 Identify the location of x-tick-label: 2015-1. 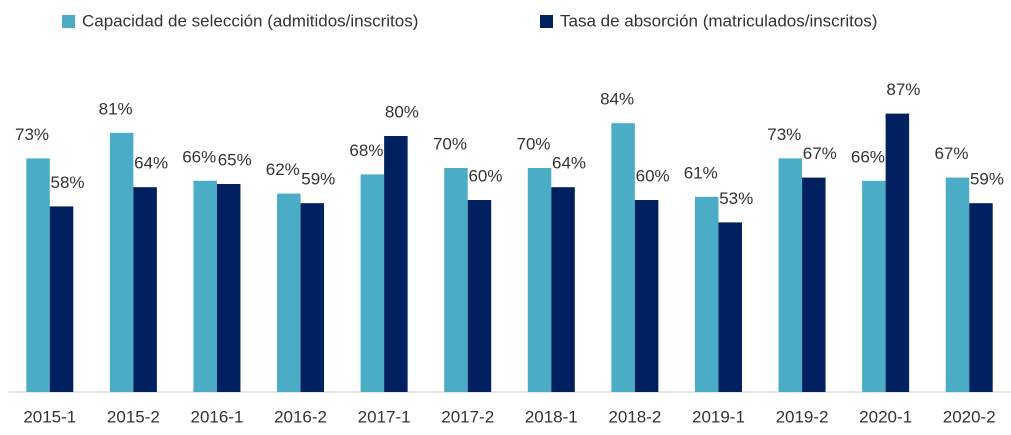
(49, 416).